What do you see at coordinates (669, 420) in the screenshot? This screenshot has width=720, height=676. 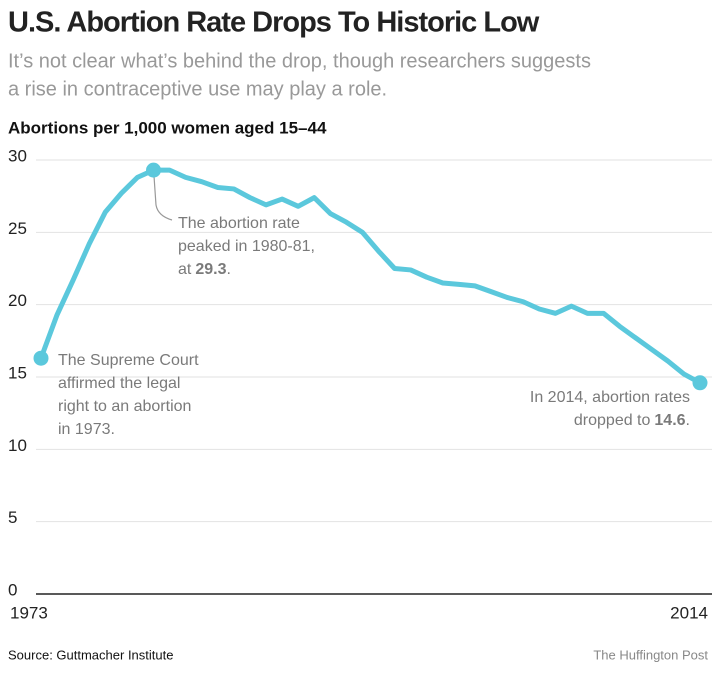 I see `annotation-text: 14.6` at bounding box center [669, 420].